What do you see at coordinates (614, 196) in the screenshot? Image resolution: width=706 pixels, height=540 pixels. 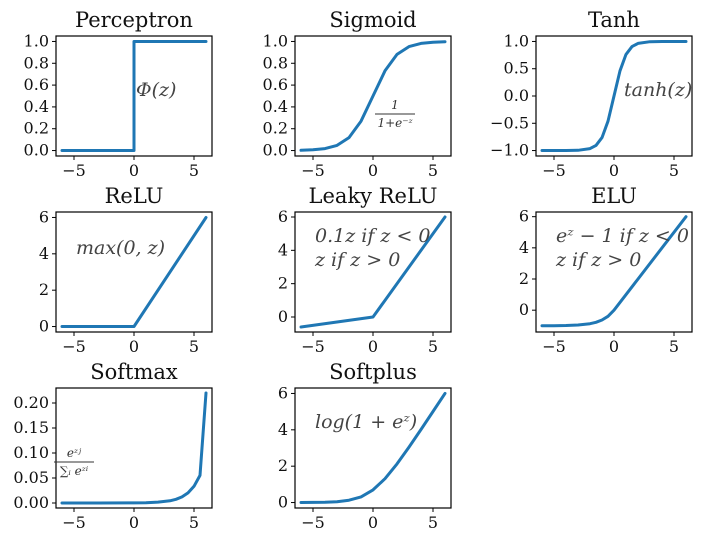 I see `elu-title: ELU` at bounding box center [614, 196].